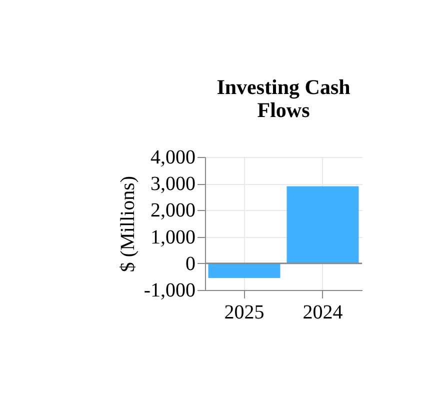 This screenshot has width=426, height=400. What do you see at coordinates (173, 184) in the screenshot?
I see `y-tick-label: 3,000` at bounding box center [173, 184].